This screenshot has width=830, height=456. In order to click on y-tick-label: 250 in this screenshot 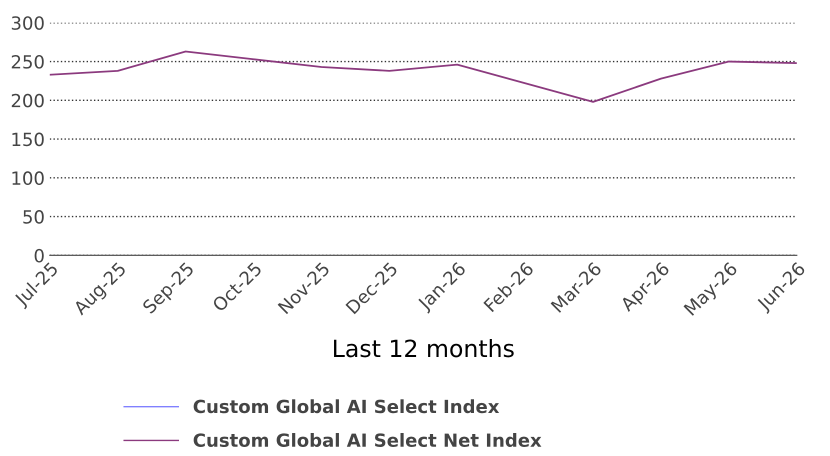, I will do `click(28, 62)`.